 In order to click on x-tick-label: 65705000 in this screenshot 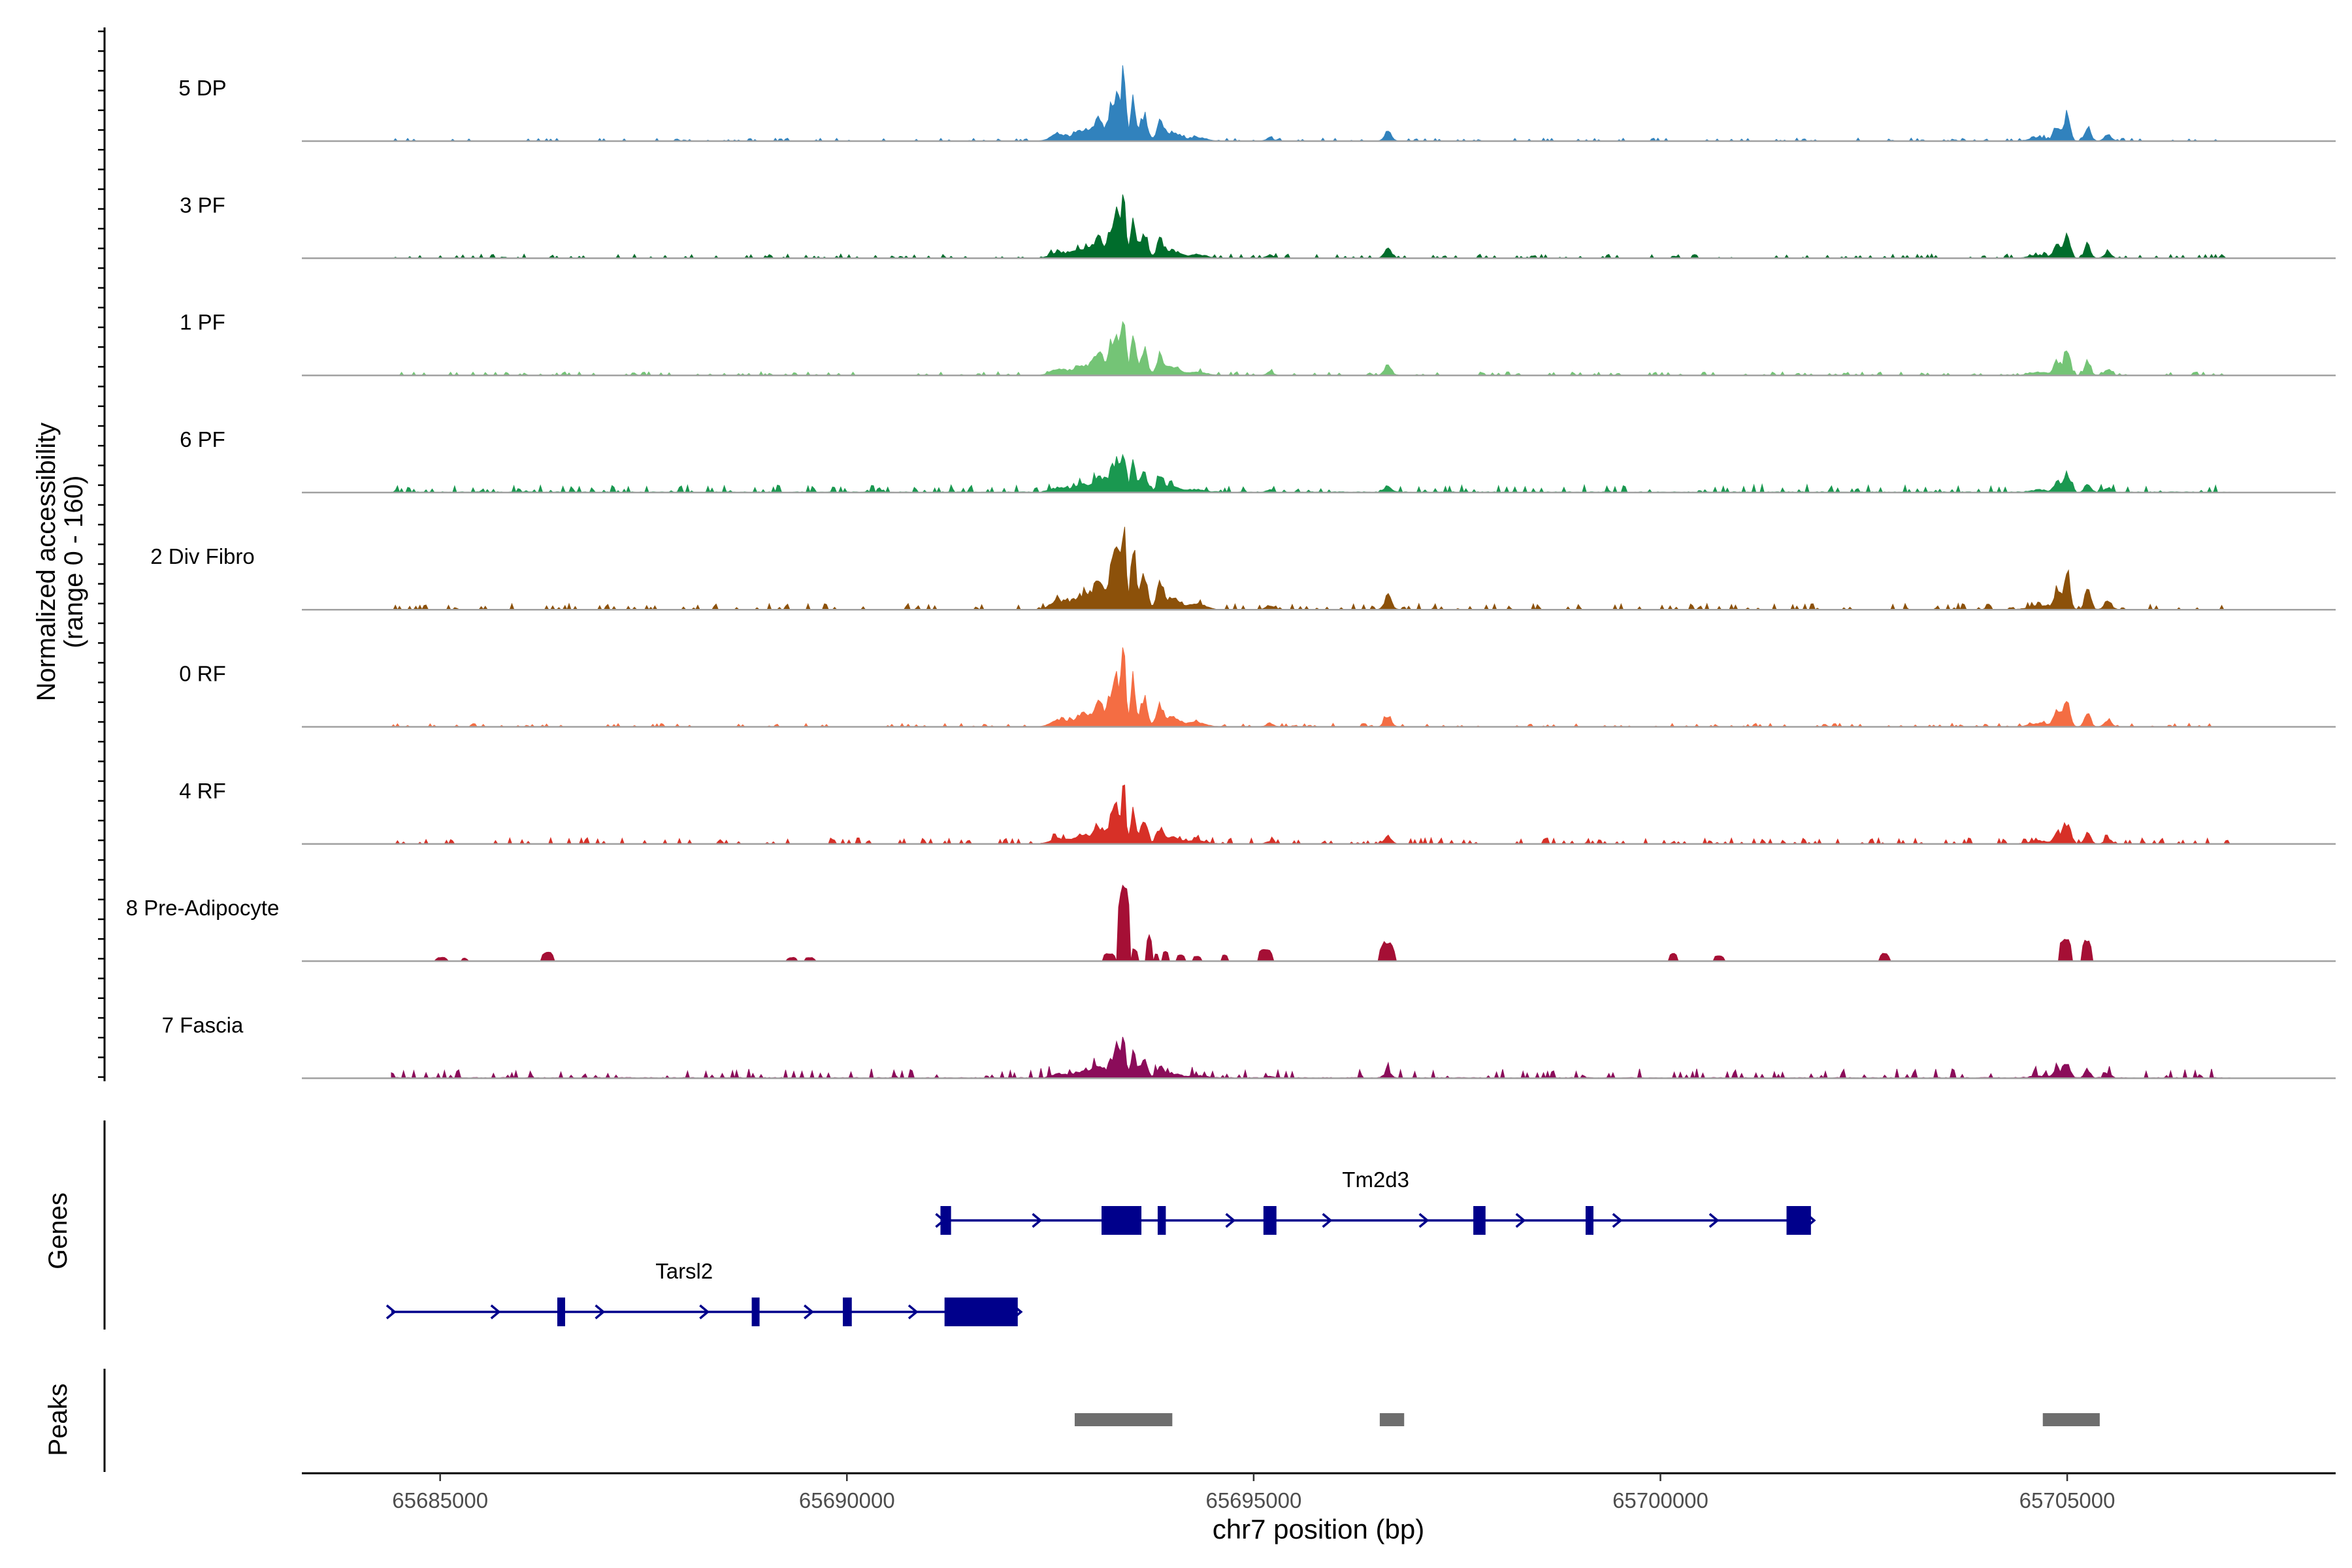, I will do `click(2067, 1500)`.